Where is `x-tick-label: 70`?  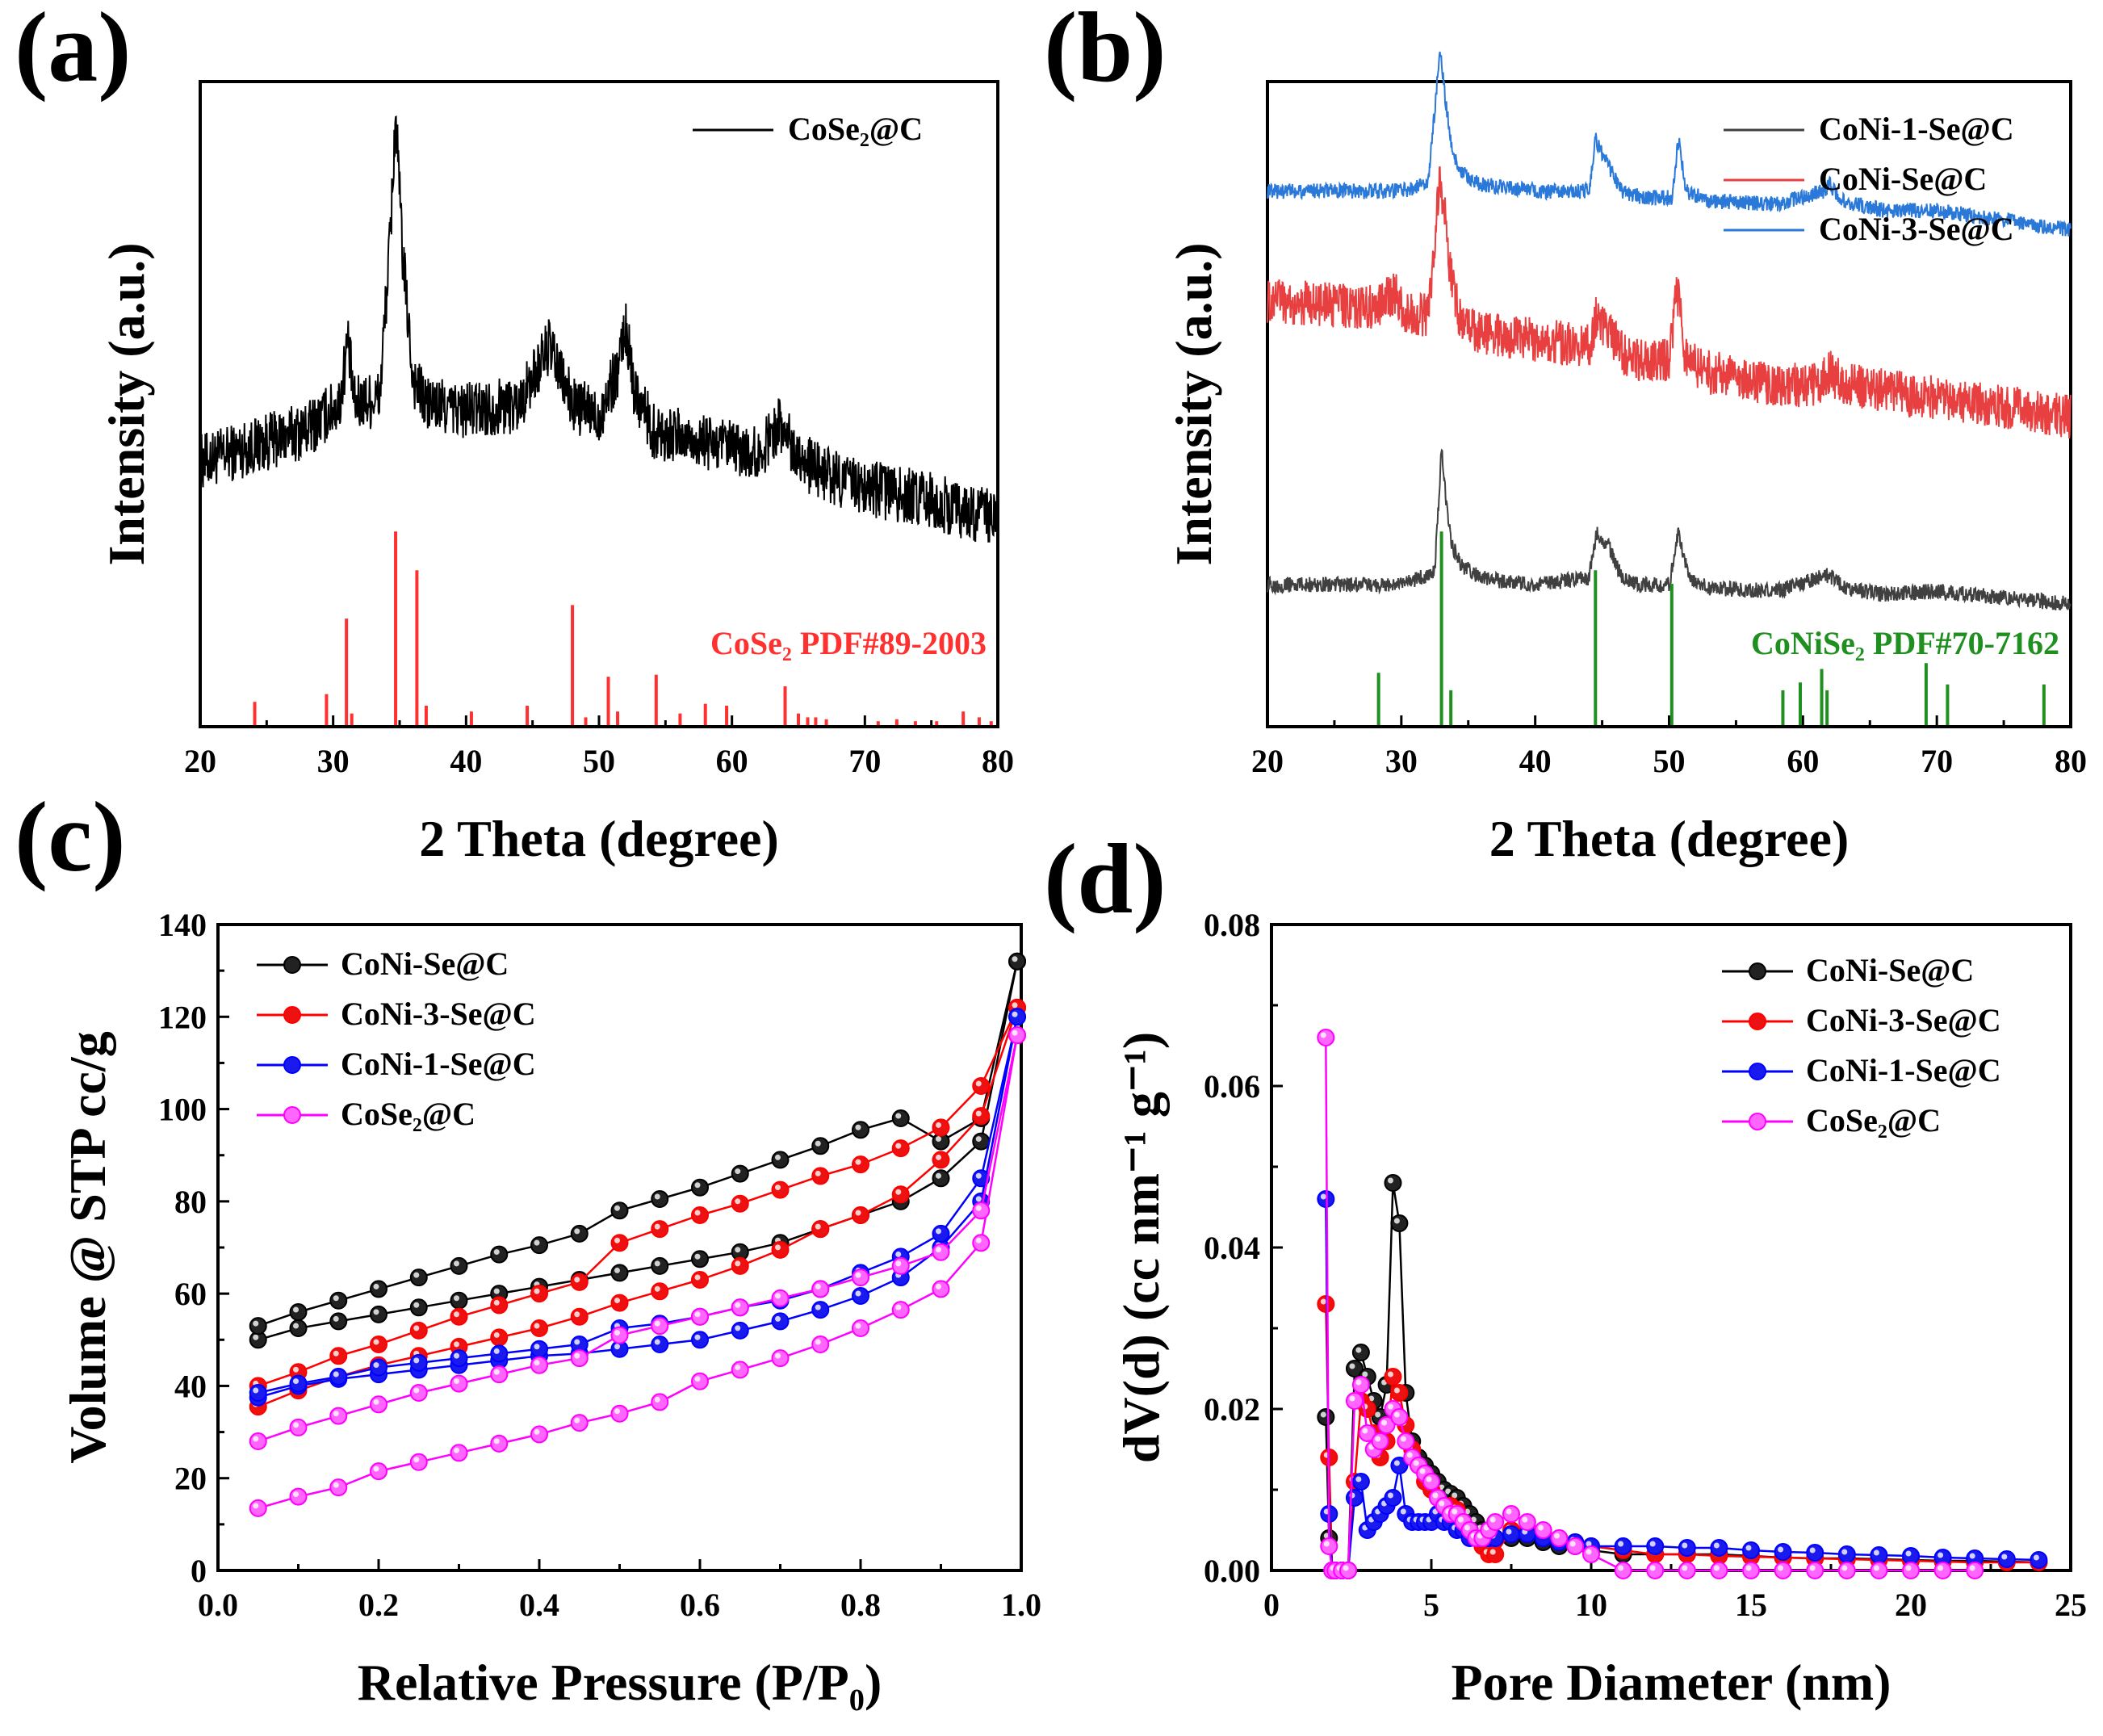
x-tick-label: 70 is located at coordinates (1937, 761).